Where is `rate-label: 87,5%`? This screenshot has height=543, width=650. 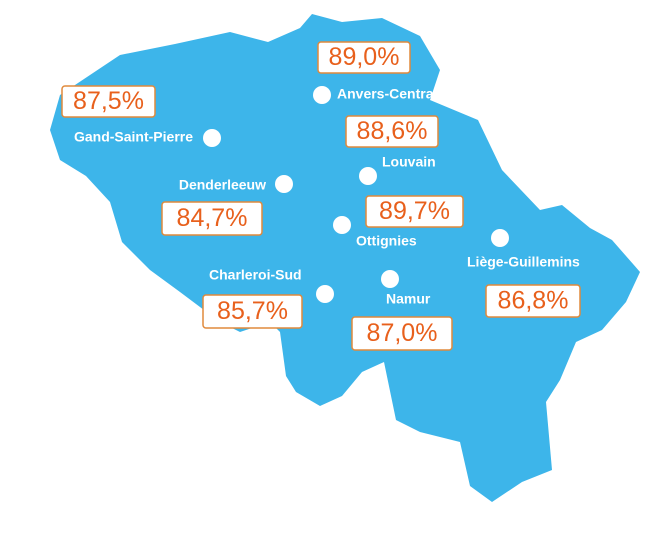 rate-label: 87,5% is located at coordinates (108, 101).